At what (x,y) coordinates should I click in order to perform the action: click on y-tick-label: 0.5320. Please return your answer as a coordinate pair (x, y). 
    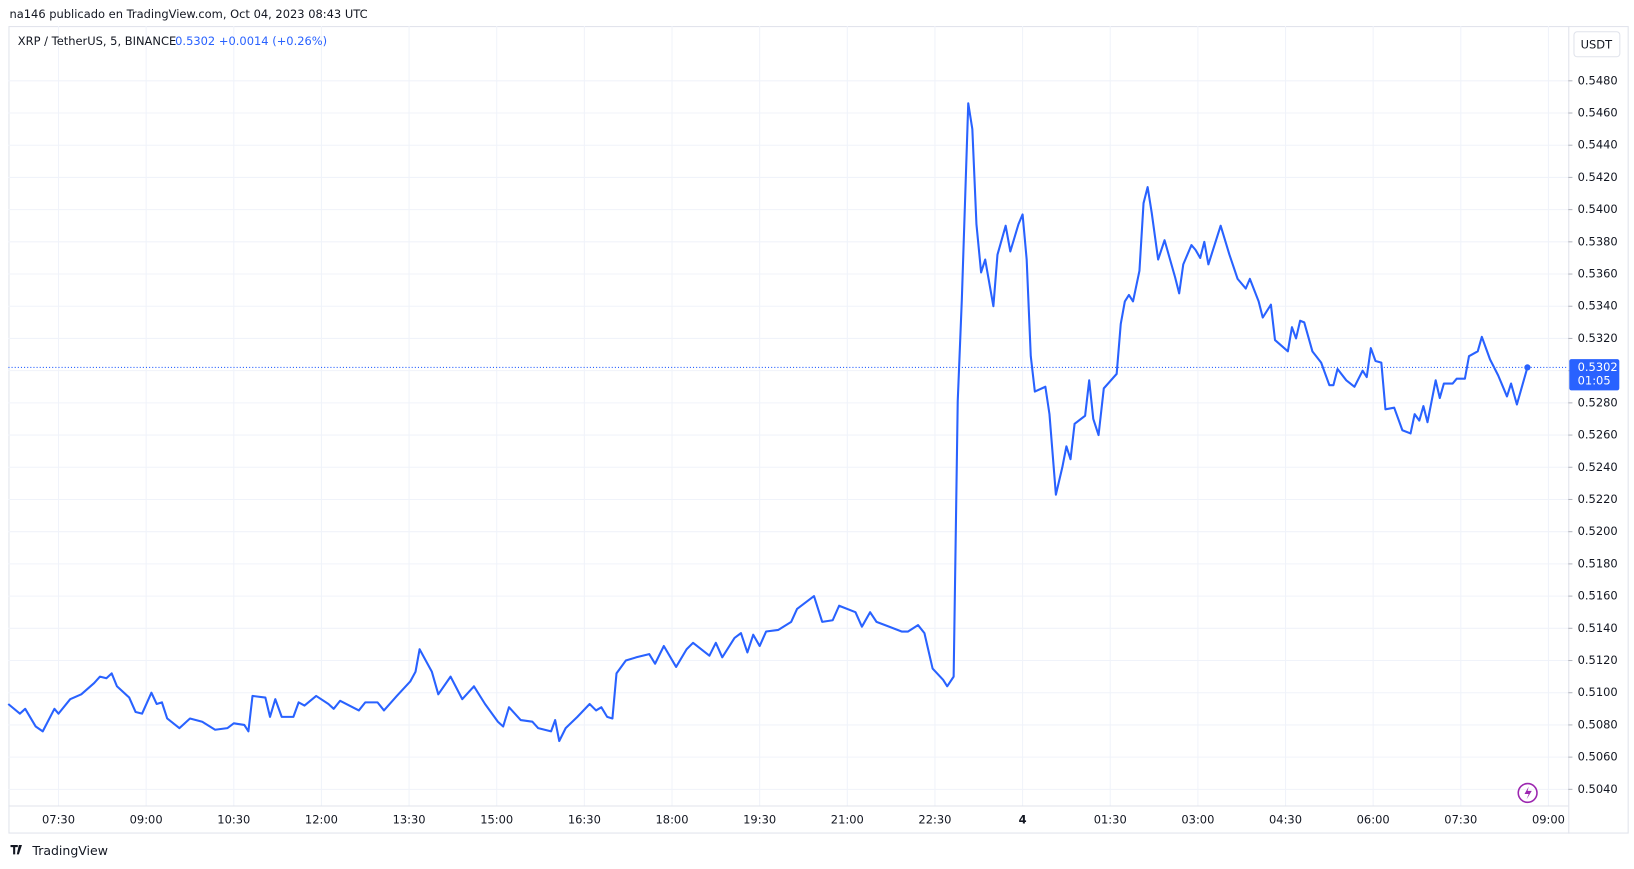
    Looking at the image, I should click on (1598, 338).